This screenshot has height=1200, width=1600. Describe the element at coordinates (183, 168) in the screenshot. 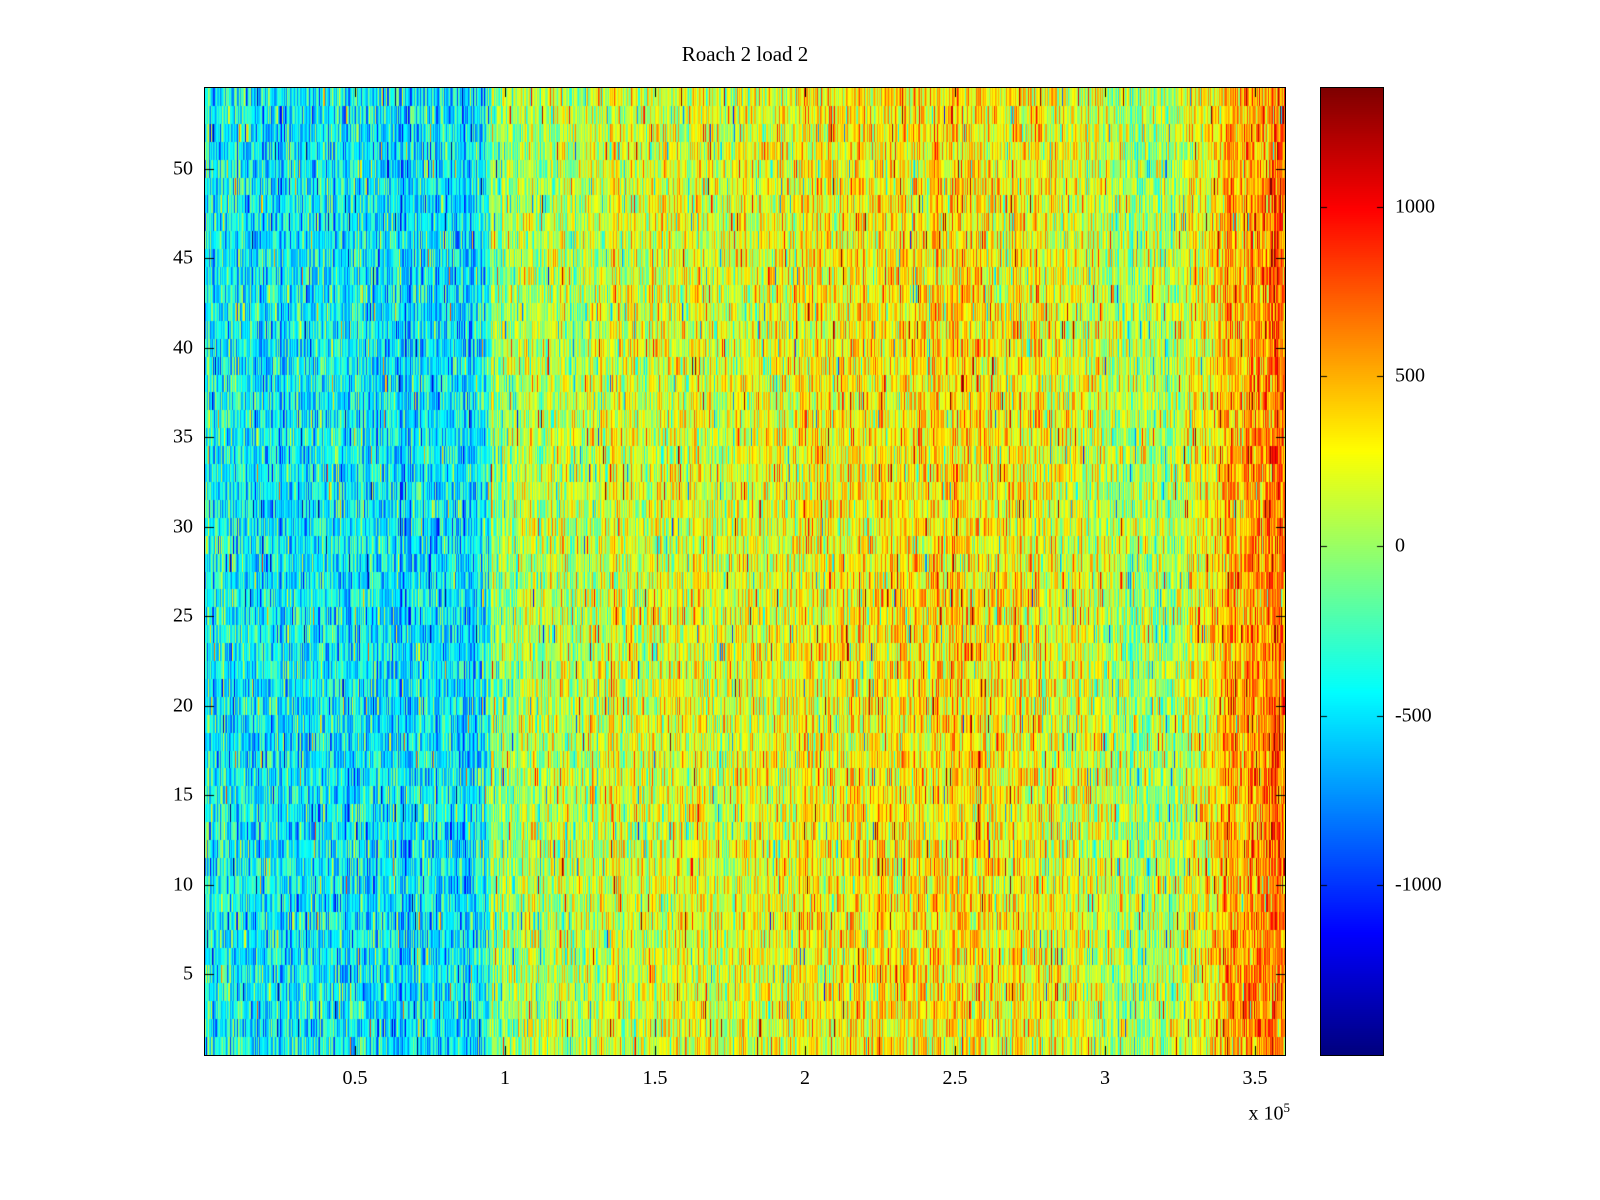

I see `y-tick-label: 50` at that location.